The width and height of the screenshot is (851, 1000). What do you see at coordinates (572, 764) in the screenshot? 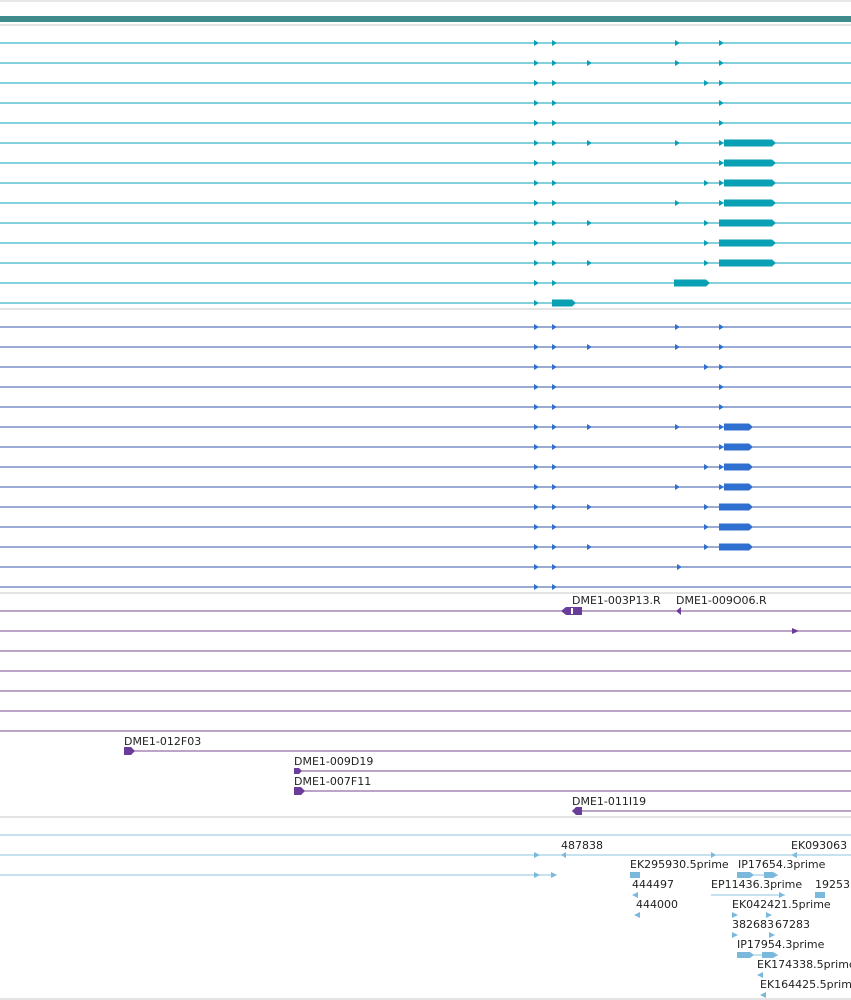
I see `clone-row: DME1-009D19` at bounding box center [572, 764].